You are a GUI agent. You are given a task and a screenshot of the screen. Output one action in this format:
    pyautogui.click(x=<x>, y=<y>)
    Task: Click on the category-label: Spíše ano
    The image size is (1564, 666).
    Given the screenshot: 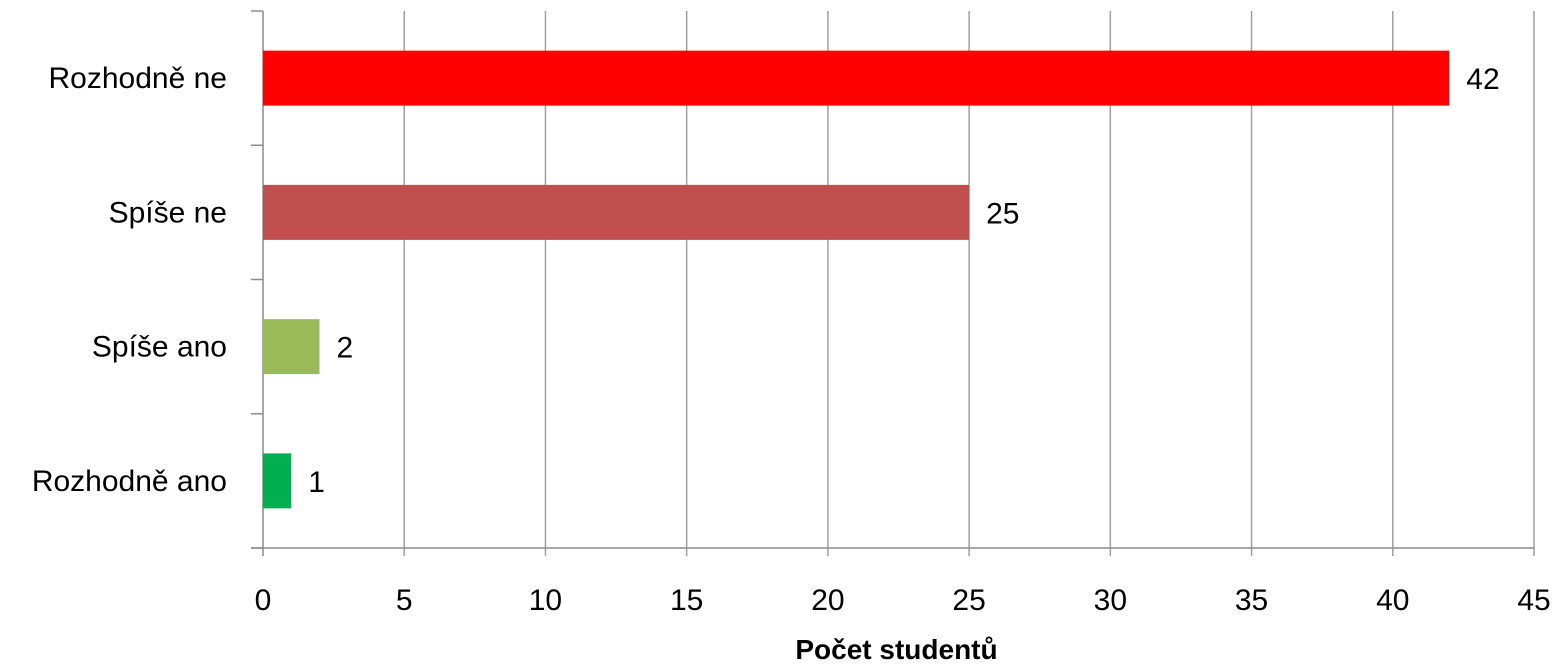 What is the action you would take?
    pyautogui.click(x=159, y=347)
    